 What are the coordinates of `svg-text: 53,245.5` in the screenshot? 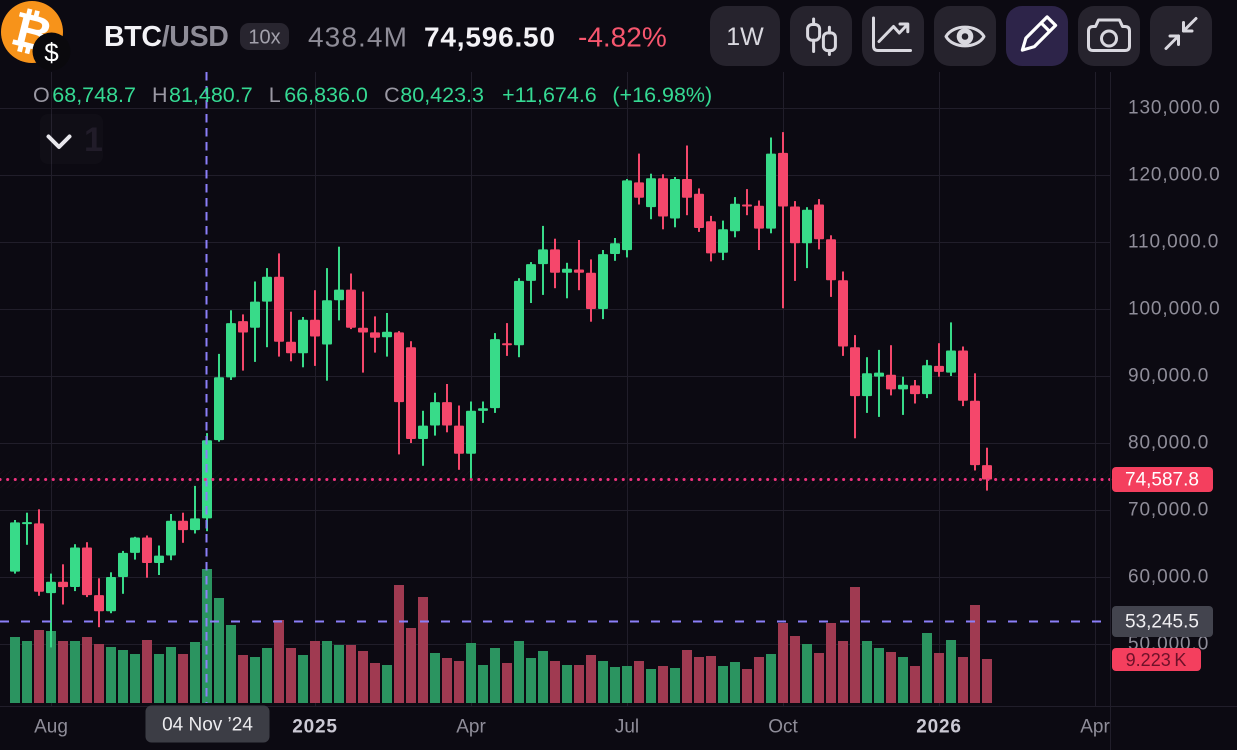 It's located at (1162, 622).